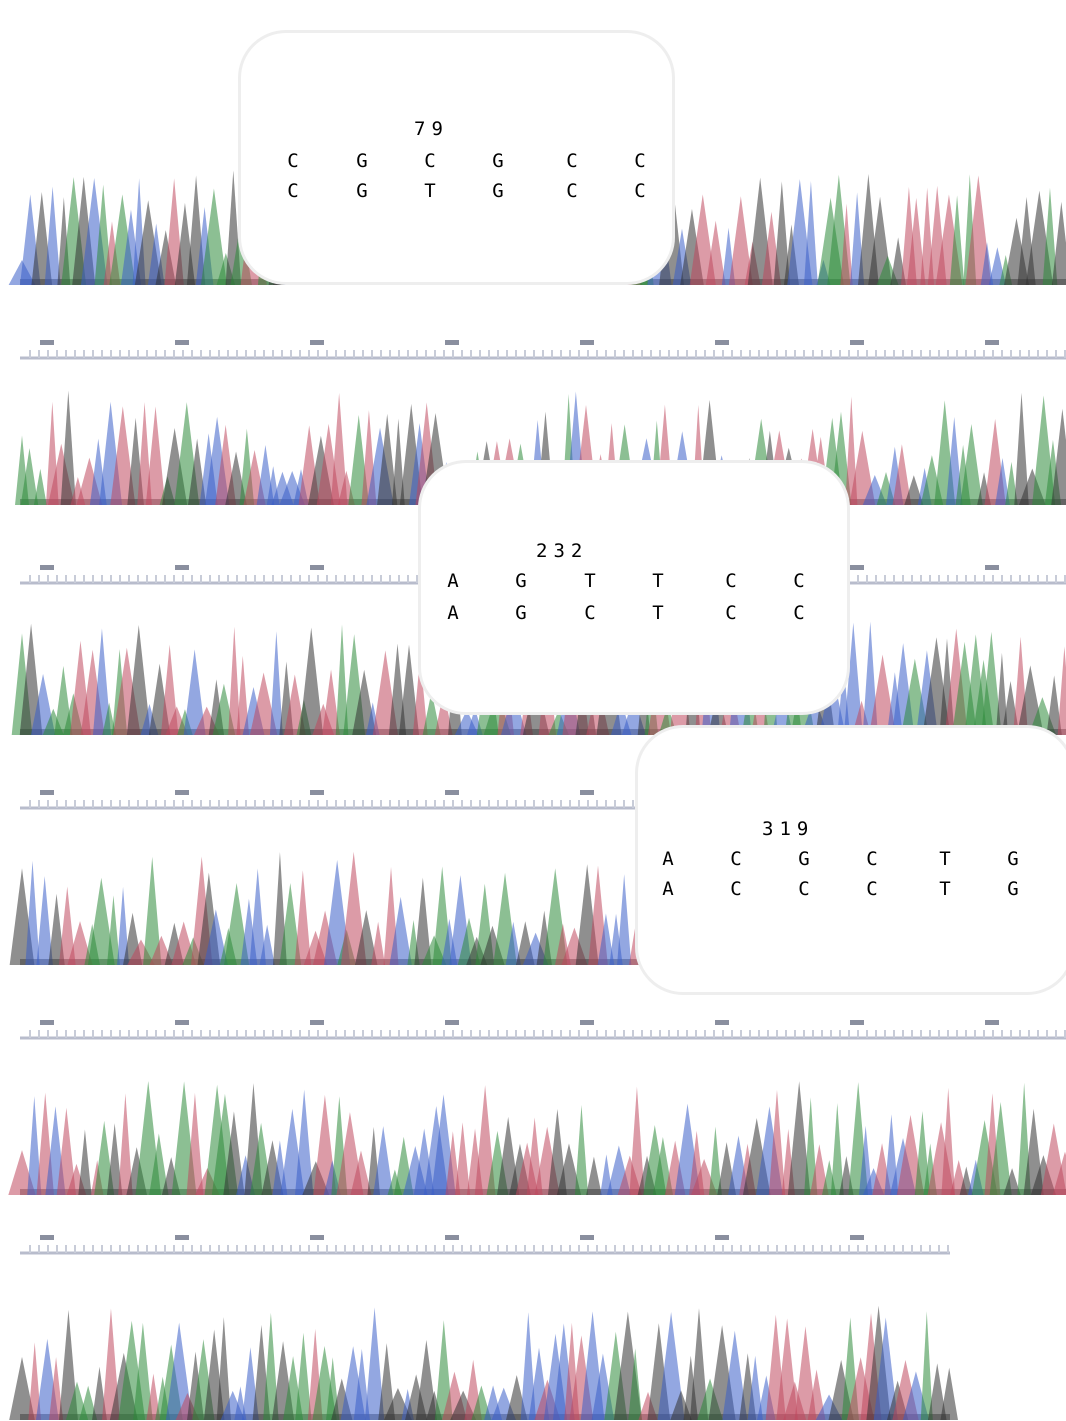  What do you see at coordinates (668, 859) in the screenshot?
I see `reference-base: A` at bounding box center [668, 859].